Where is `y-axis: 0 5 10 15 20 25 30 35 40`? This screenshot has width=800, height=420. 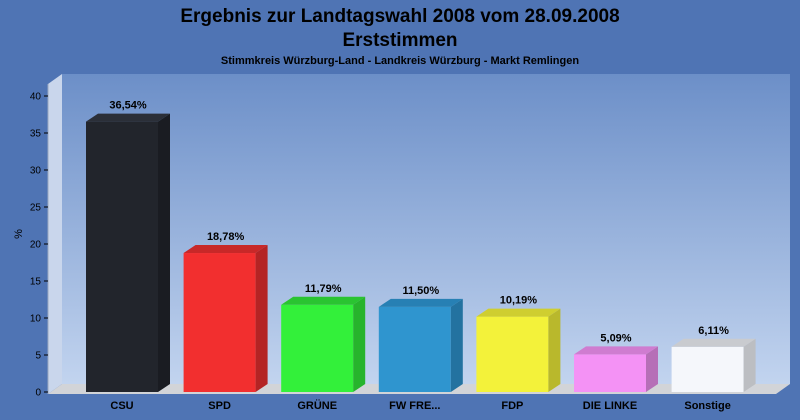
y-axis: 0 5 10 15 20 25 30 35 40 is located at coordinates (39, 245).